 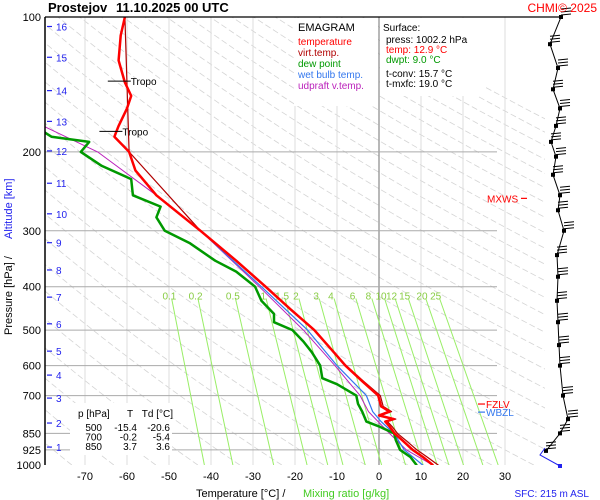 What do you see at coordinates (416, 50) in the screenshot?
I see `surface-temp: temp: 12.9 °C` at bounding box center [416, 50].